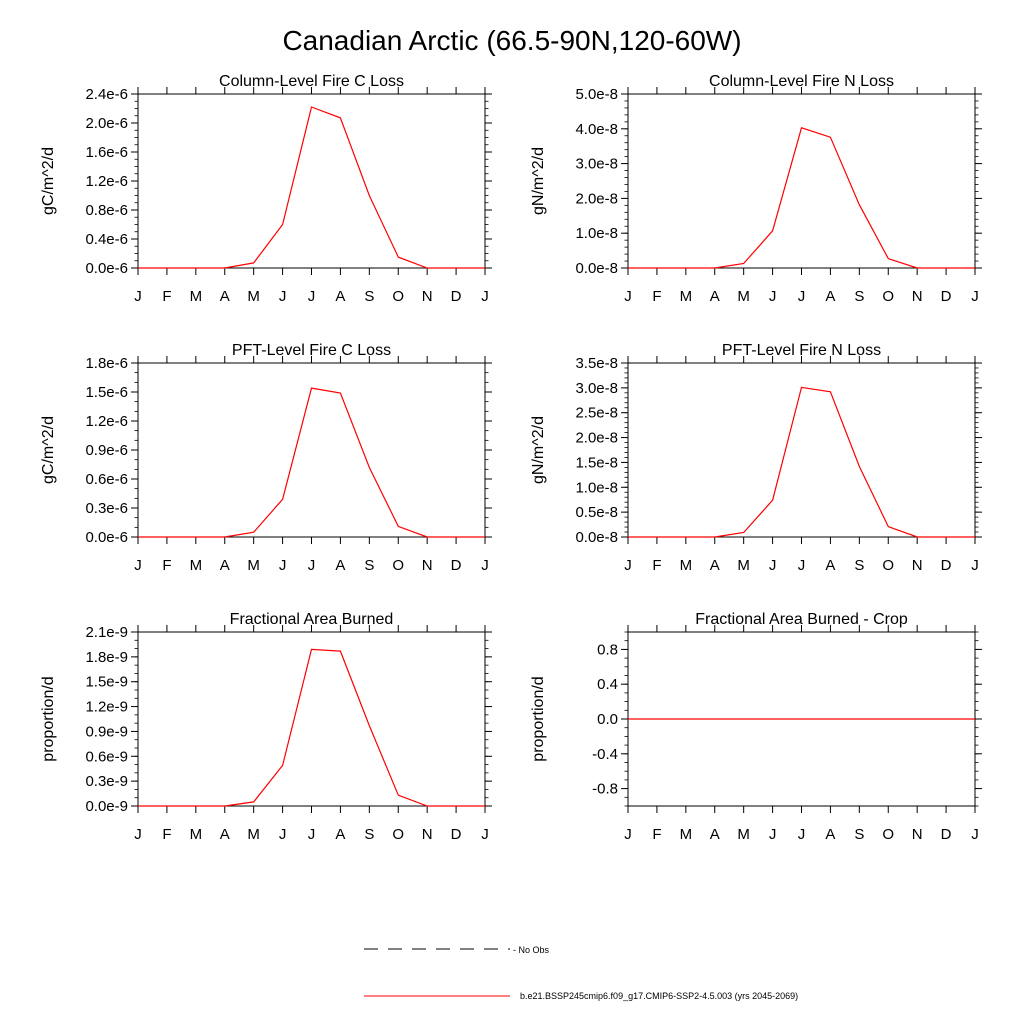 This screenshot has height=1029, width=1024. What do you see at coordinates (596, 363) in the screenshot?
I see `y-tick-label: 3.5e-8` at bounding box center [596, 363].